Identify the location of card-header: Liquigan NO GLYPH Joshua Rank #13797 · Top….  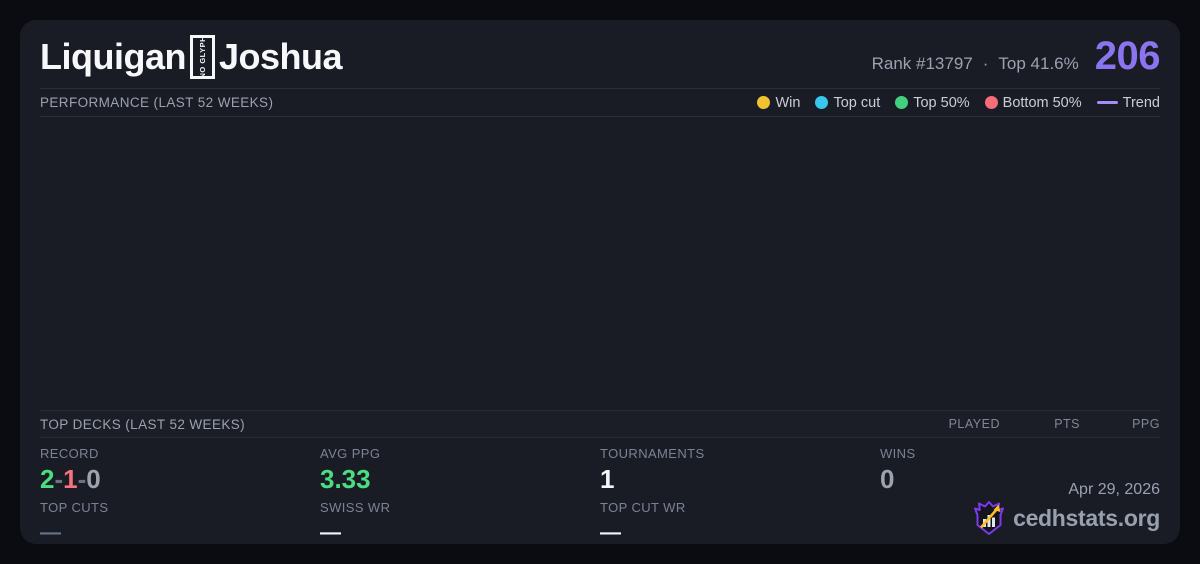
(600, 61).